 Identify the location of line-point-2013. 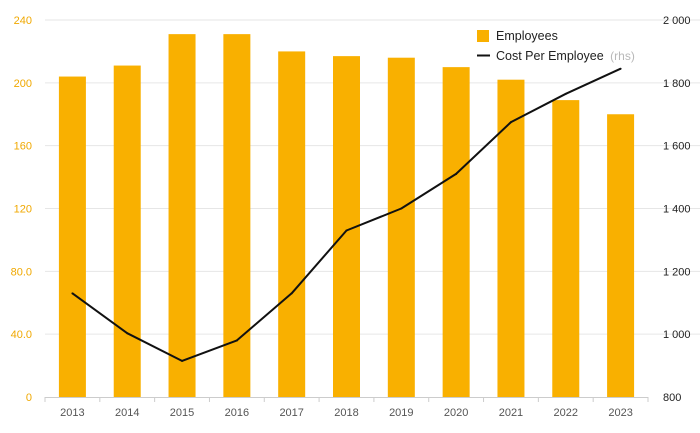
(72, 293).